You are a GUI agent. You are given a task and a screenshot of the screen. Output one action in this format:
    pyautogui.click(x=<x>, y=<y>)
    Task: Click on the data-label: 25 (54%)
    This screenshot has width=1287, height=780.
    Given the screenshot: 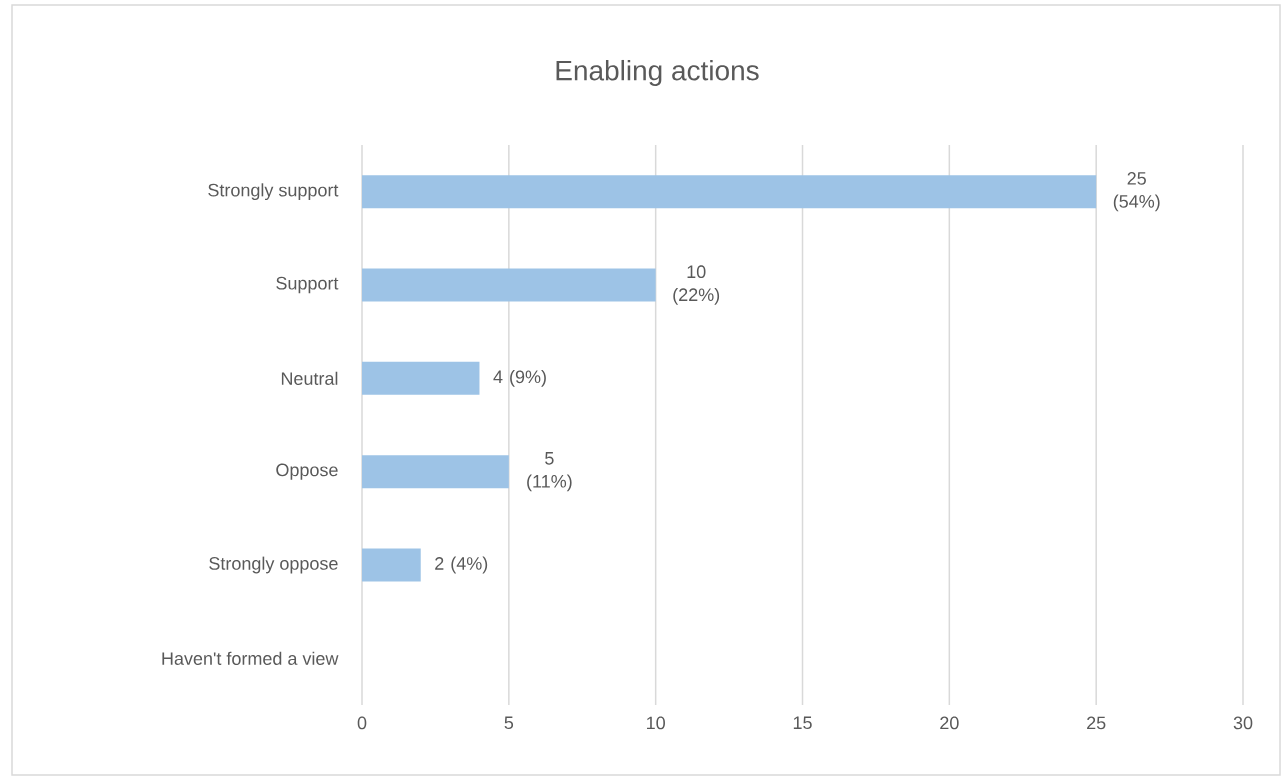 What is the action you would take?
    pyautogui.click(x=1136, y=192)
    